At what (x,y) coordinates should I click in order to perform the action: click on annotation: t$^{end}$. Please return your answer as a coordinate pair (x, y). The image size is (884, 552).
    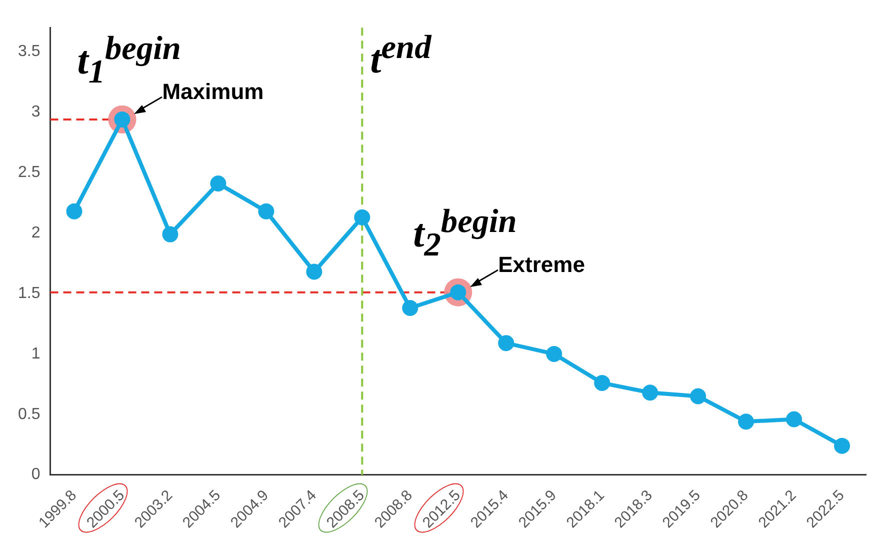
    Looking at the image, I should click on (401, 54).